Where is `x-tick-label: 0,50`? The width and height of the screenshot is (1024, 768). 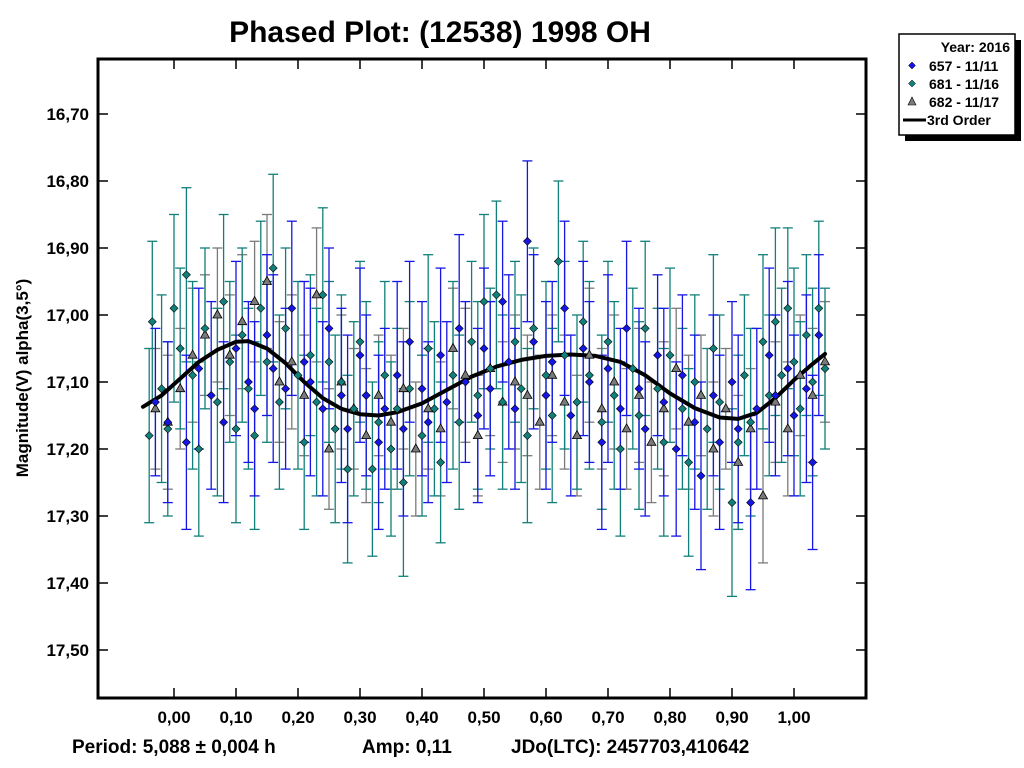 x-tick-label: 0,50 is located at coordinates (483, 717).